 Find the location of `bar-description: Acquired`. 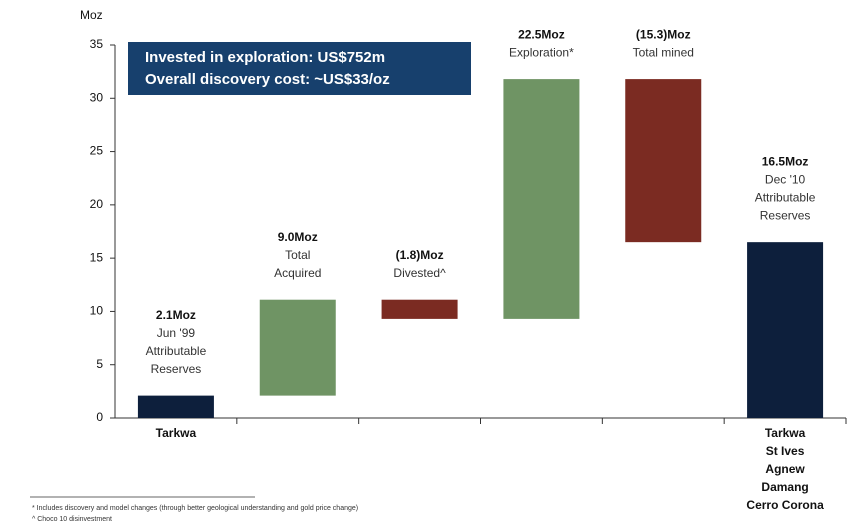

bar-description: Acquired is located at coordinates (297, 273).